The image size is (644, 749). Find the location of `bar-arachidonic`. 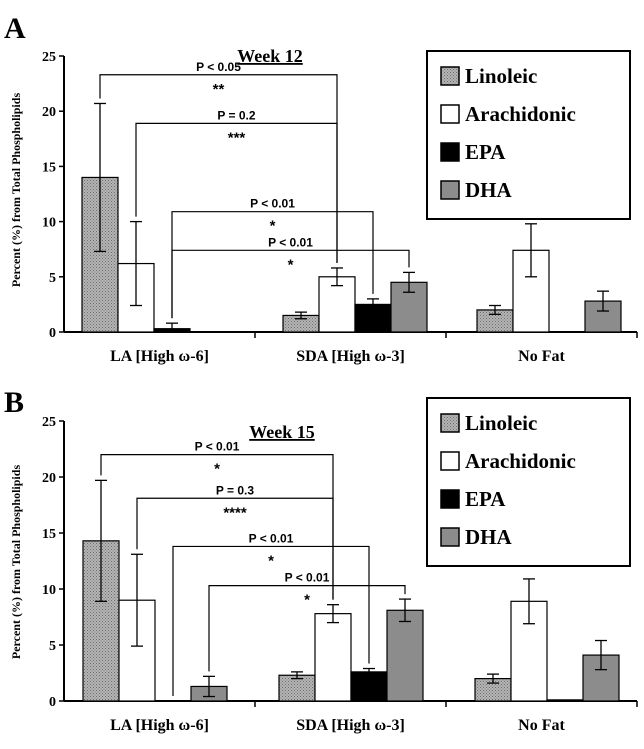

bar-arachidonic is located at coordinates (333, 657).